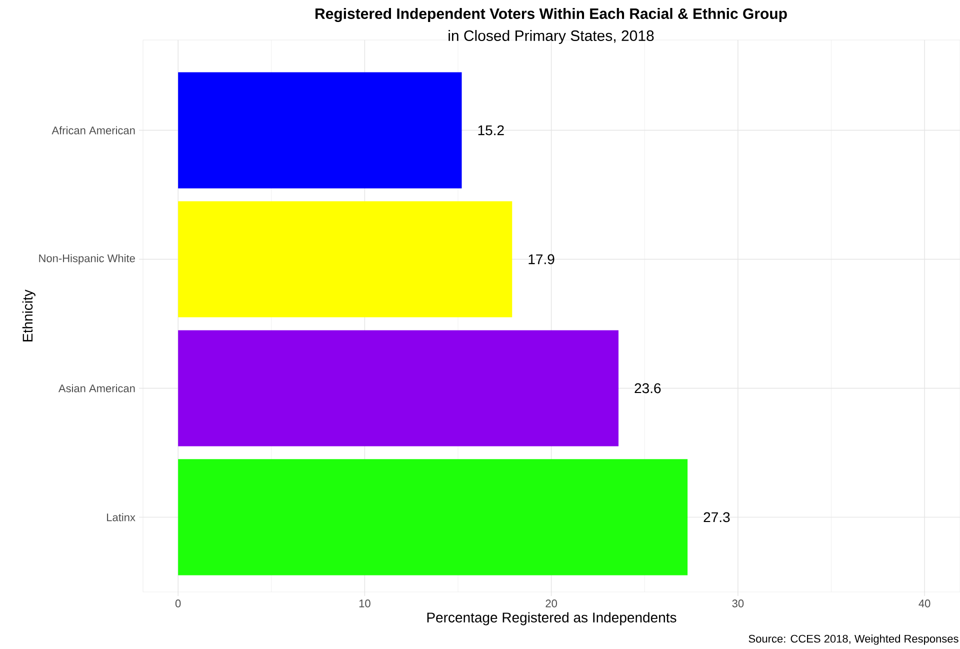 The width and height of the screenshot is (960, 649). What do you see at coordinates (738, 604) in the screenshot?
I see `x-tick-label: 30` at bounding box center [738, 604].